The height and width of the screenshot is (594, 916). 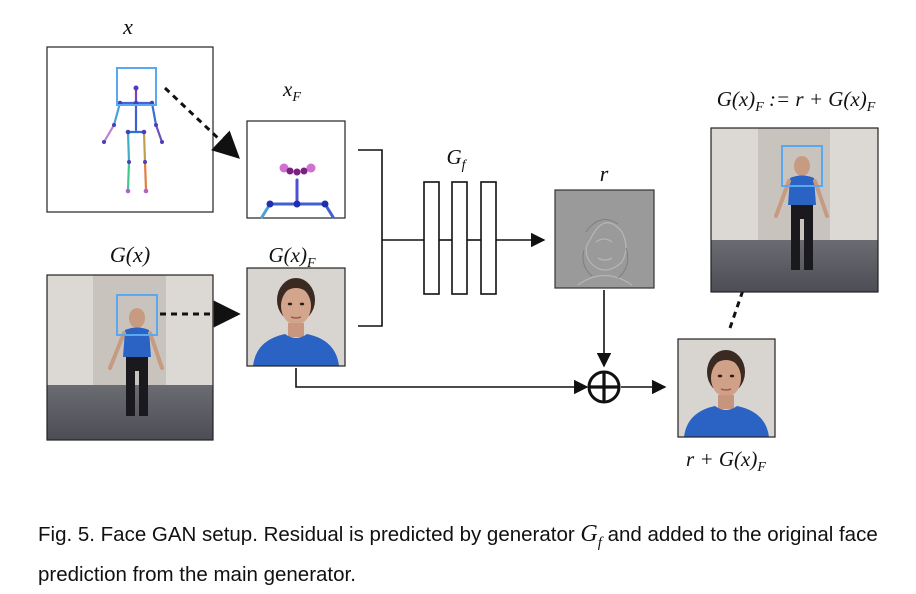 What do you see at coordinates (604, 173) in the screenshot?
I see `label-r: r` at bounding box center [604, 173].